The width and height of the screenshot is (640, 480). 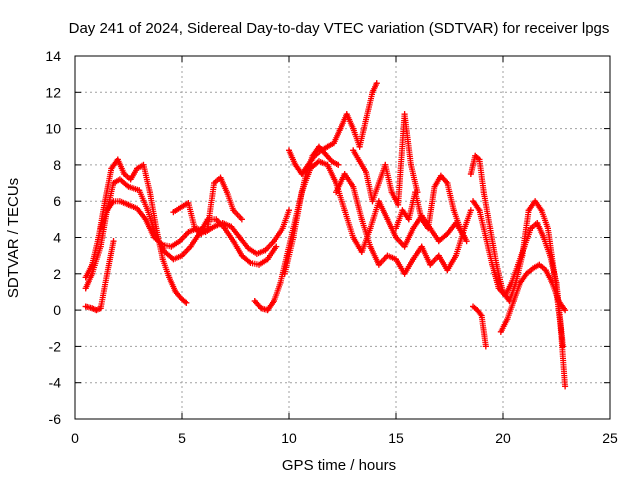 I want to click on y-tick-label: 0, so click(x=57, y=310).